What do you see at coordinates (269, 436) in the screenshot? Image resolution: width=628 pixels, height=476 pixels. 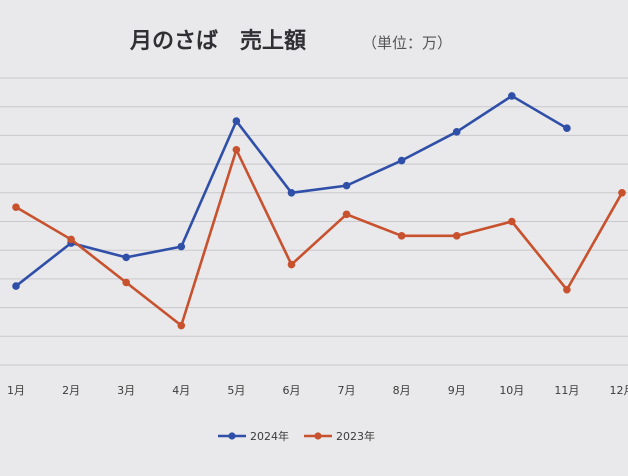 I see `legend-label: 2024年` at bounding box center [269, 436].